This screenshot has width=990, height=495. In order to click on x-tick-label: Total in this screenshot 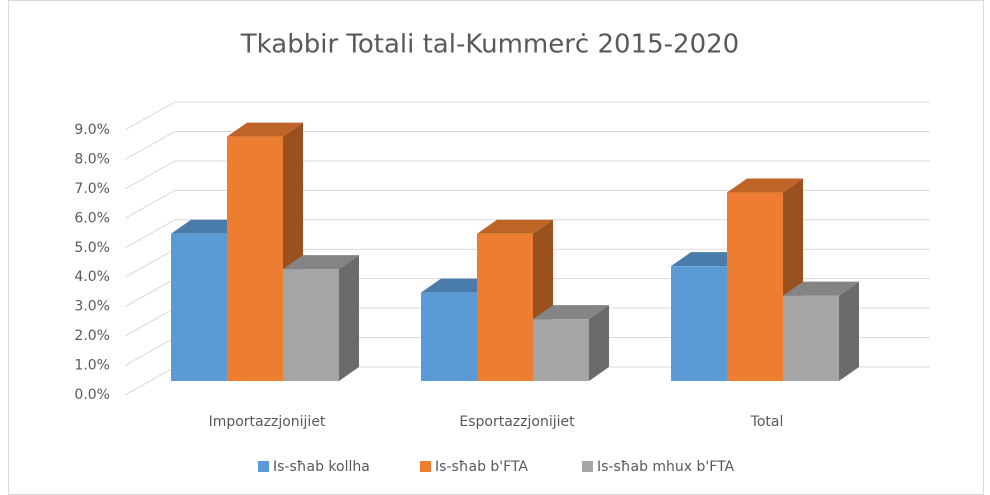, I will do `click(767, 422)`.